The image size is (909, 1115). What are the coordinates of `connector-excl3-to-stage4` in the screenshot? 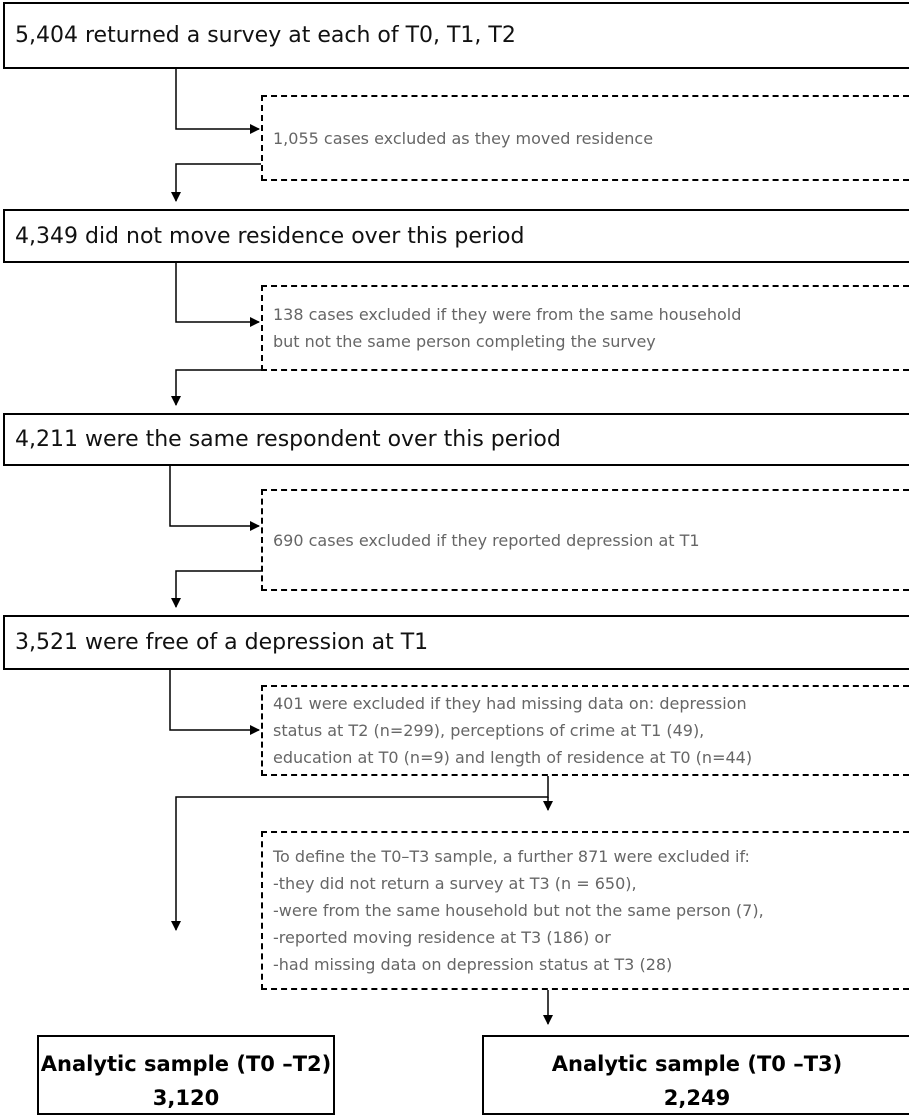 It's located at (216, 589).